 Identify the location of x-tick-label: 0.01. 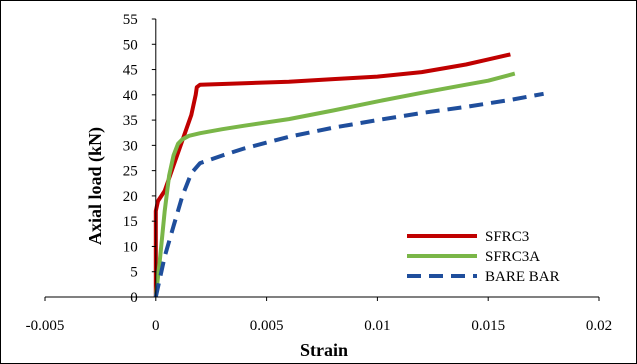
(377, 326).